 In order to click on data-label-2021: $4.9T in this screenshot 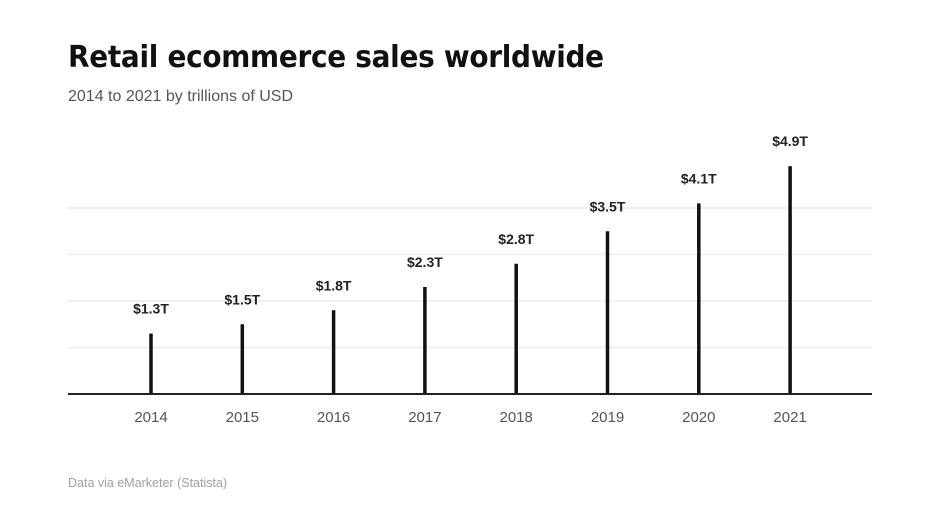, I will do `click(790, 141)`.